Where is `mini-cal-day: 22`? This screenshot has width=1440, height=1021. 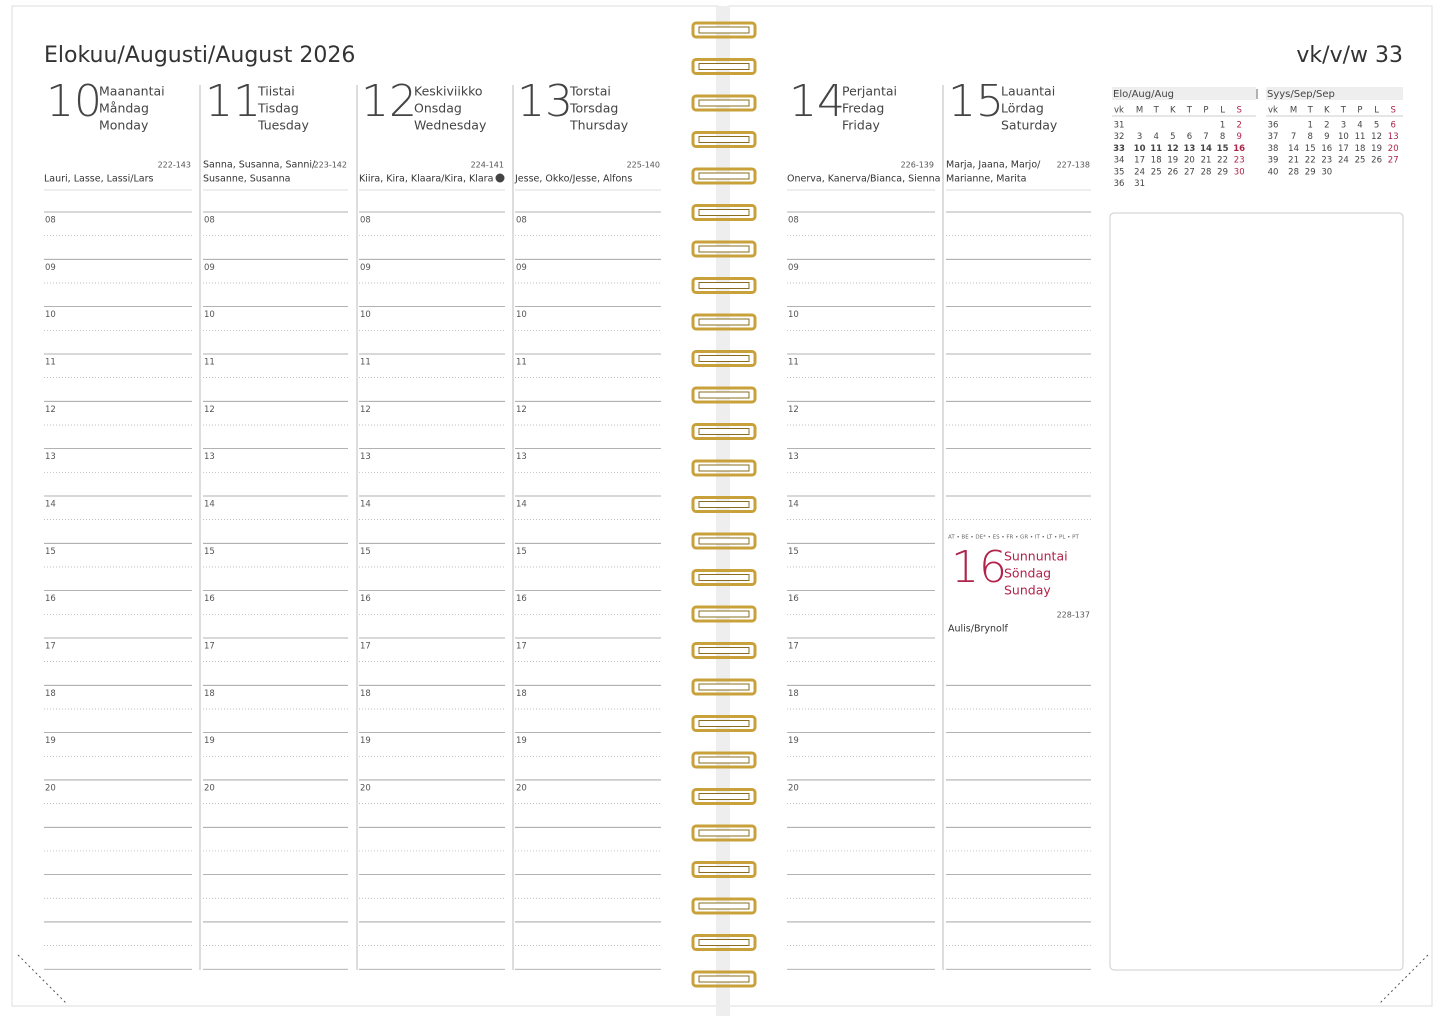
mini-cal-day: 22 is located at coordinates (1222, 161).